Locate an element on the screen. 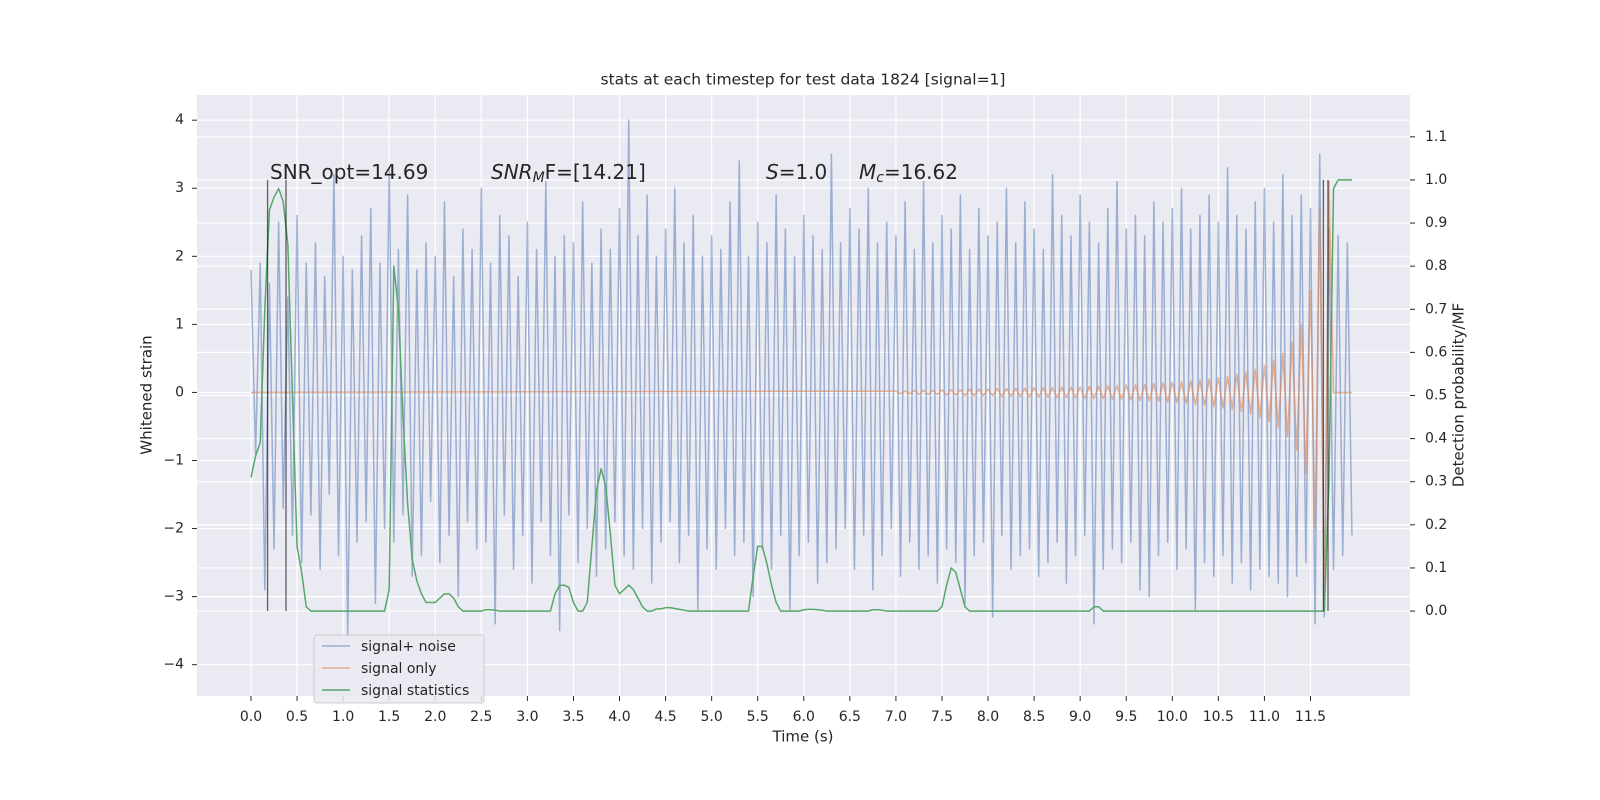  y-tick-label: 3 is located at coordinates (179, 188).